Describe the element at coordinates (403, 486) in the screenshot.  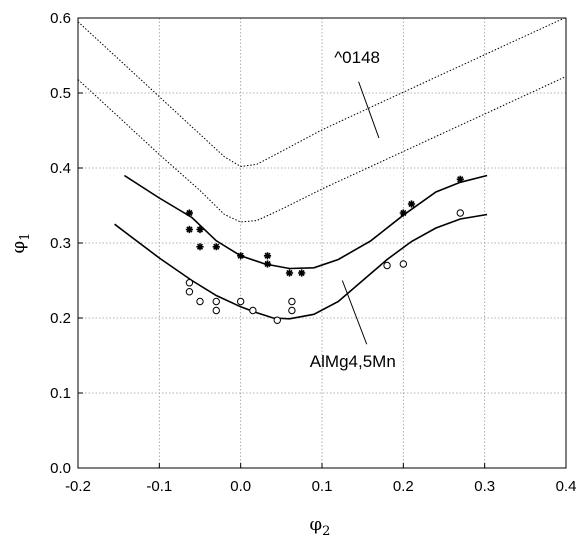
I see `x-tick-label: 0.2` at that location.